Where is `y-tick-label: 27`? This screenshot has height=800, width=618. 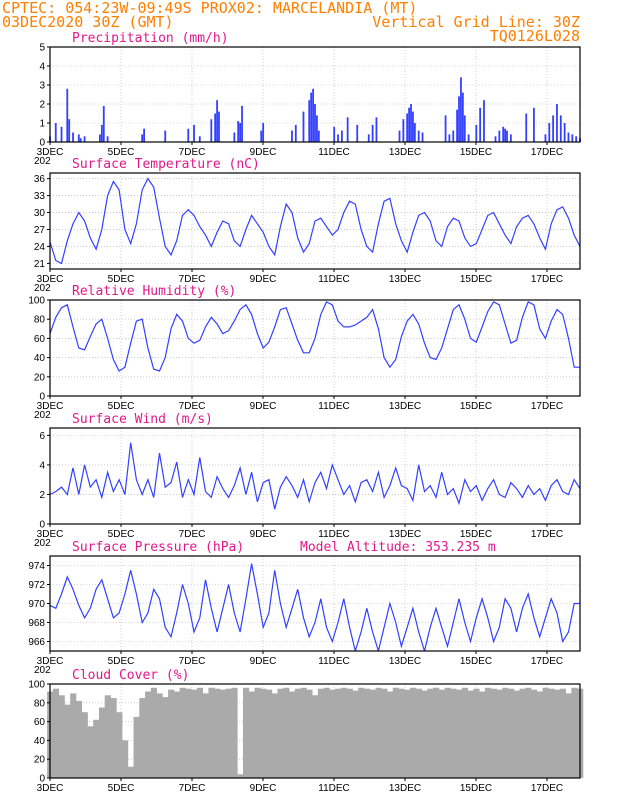 y-tick-label: 27 is located at coordinates (40, 230).